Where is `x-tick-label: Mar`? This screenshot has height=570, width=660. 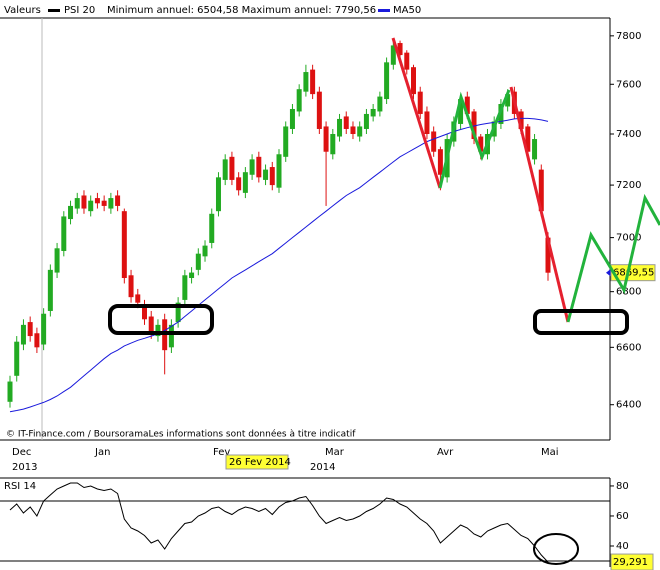
x-tick-label: Mar is located at coordinates (335, 452).